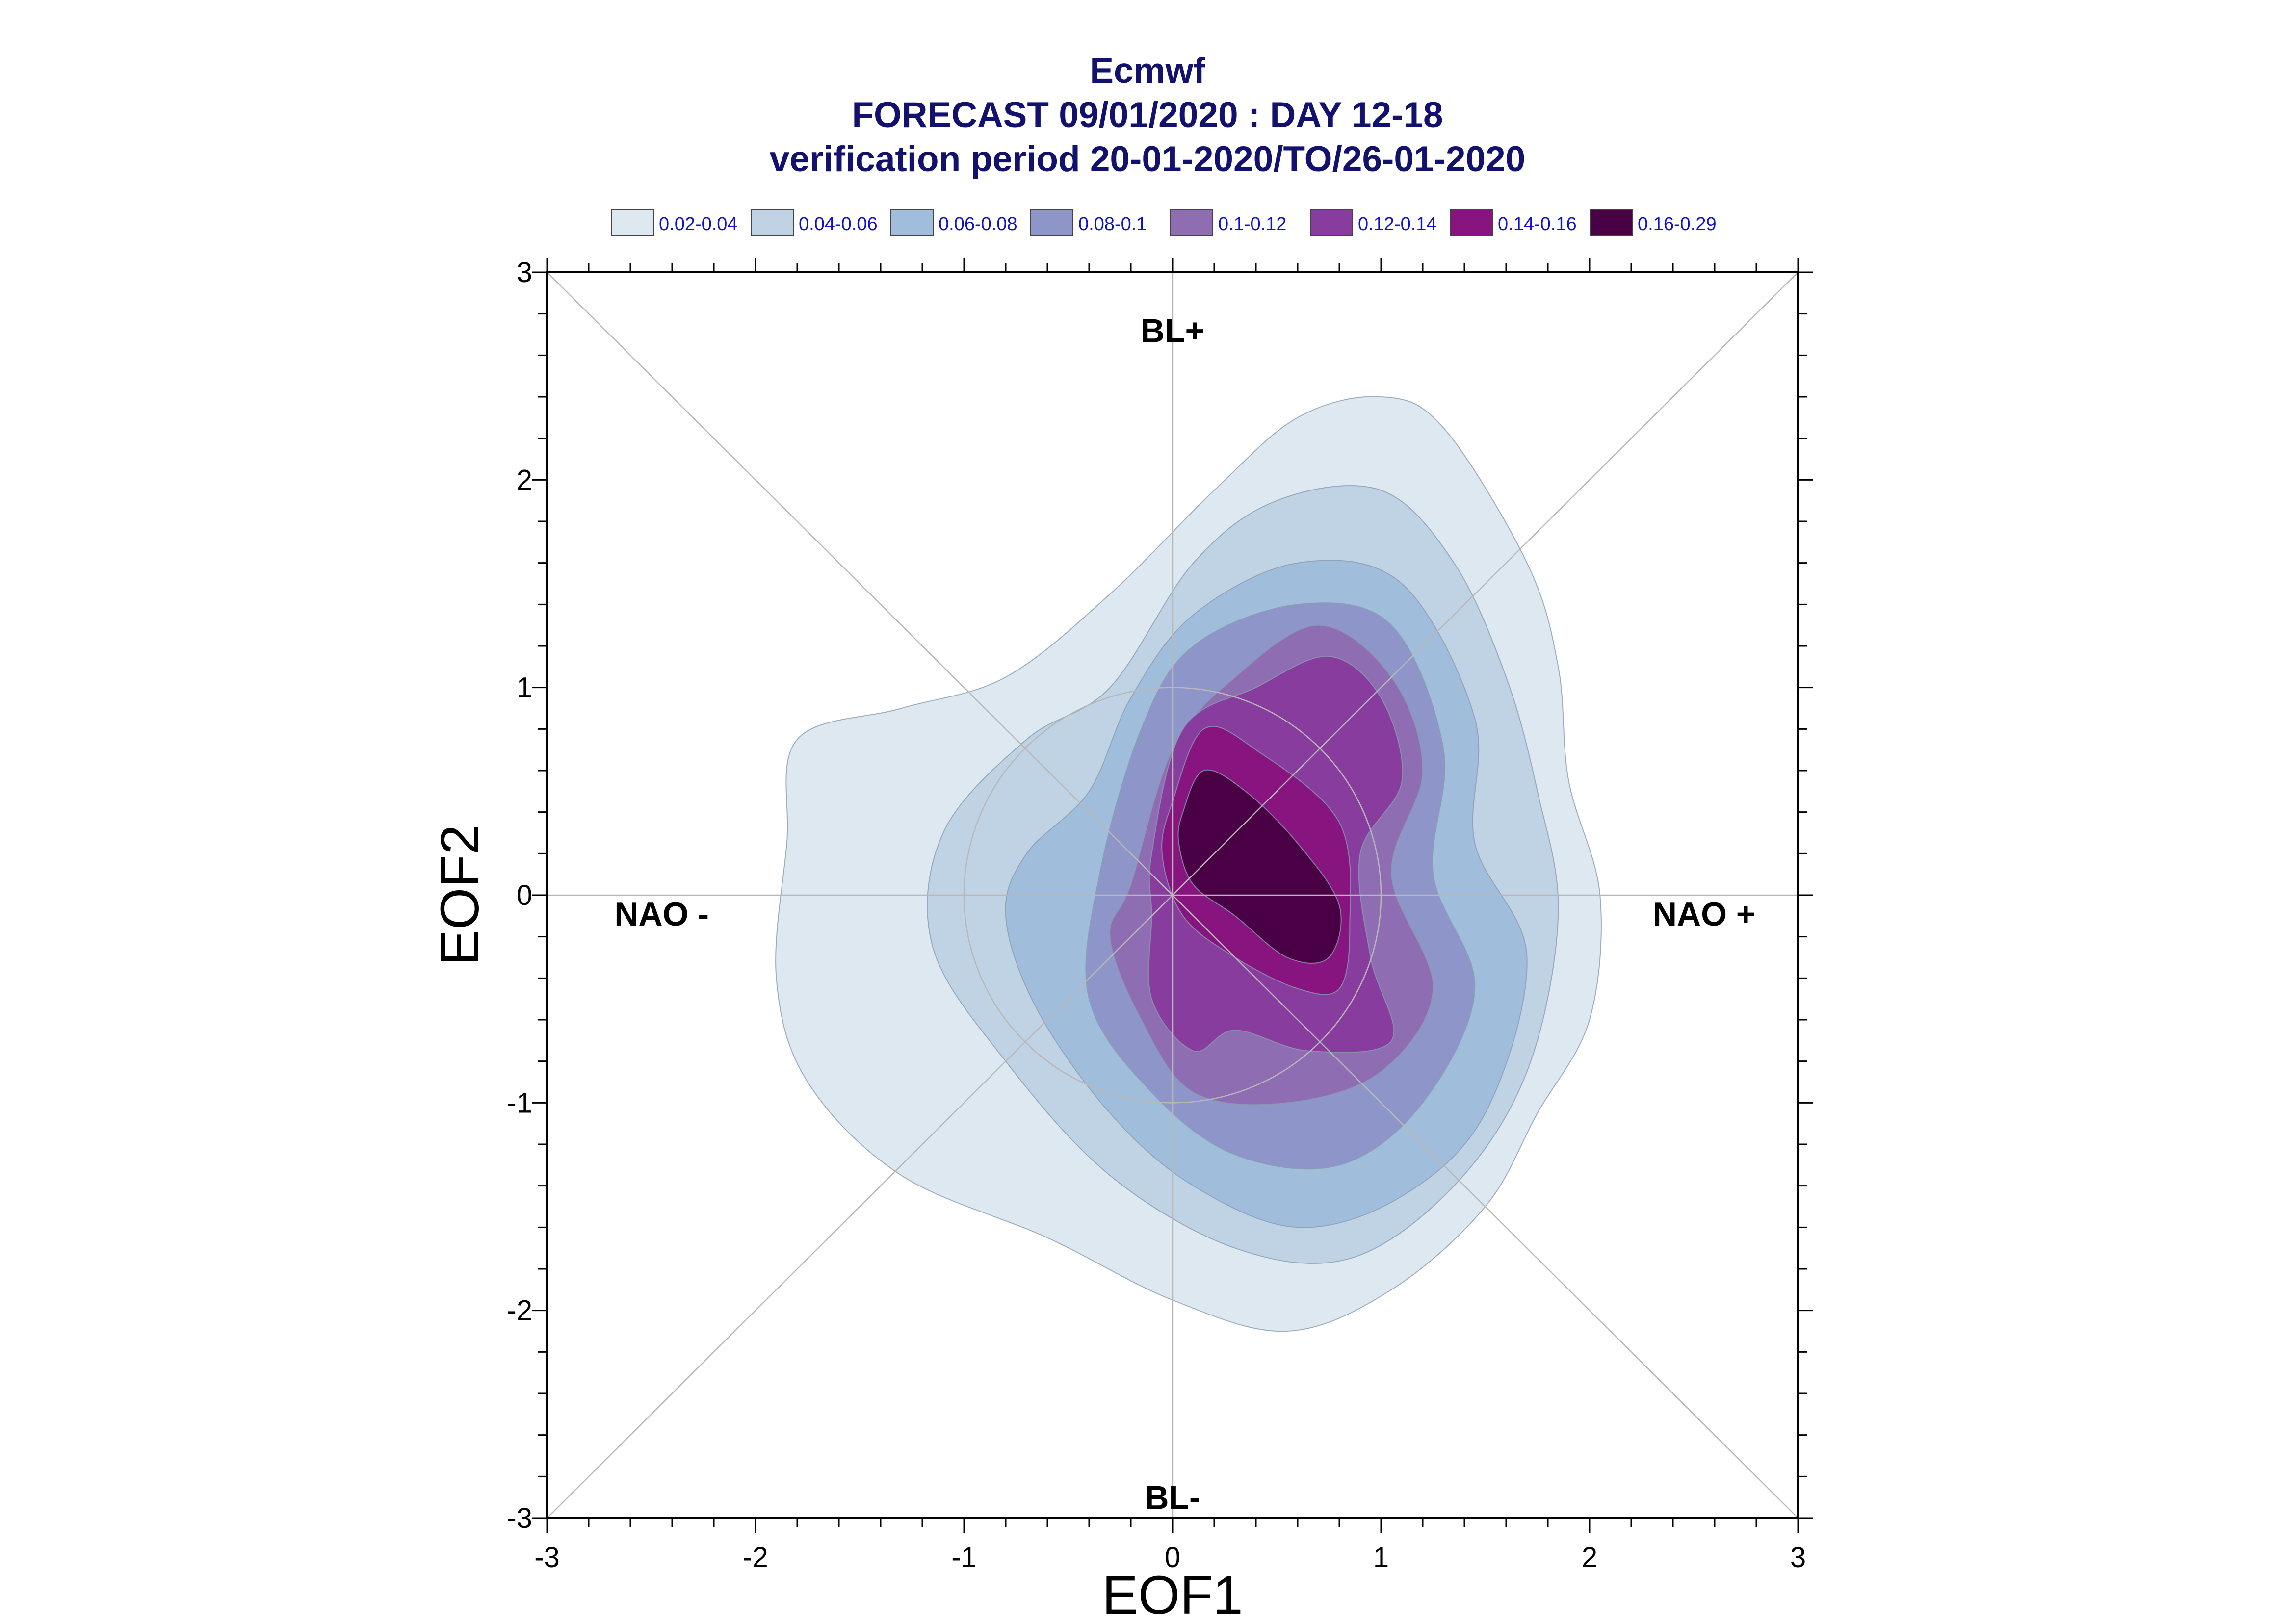 This screenshot has width=2295, height=1624. What do you see at coordinates (1398, 224) in the screenshot?
I see `legend-label: 0.12-0.14` at bounding box center [1398, 224].